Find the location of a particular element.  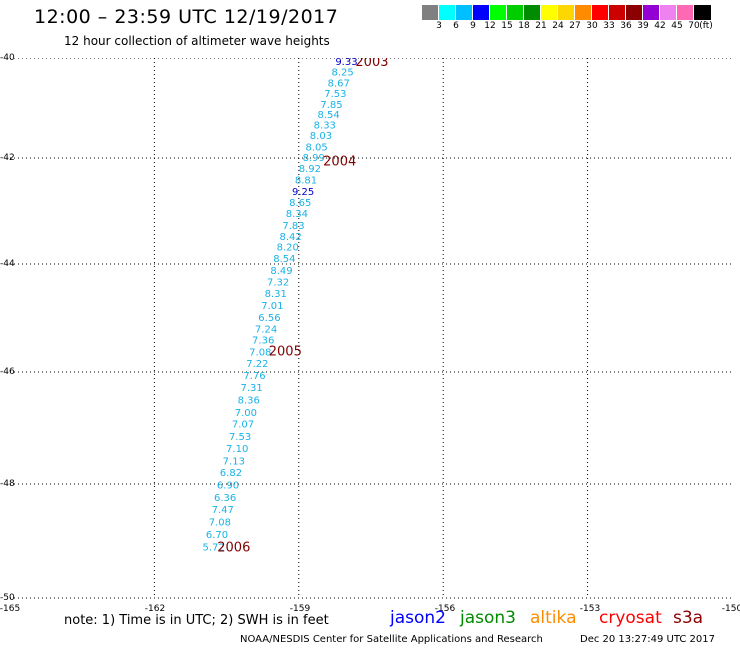

wave-height-label: 8.81 is located at coordinates (306, 181).